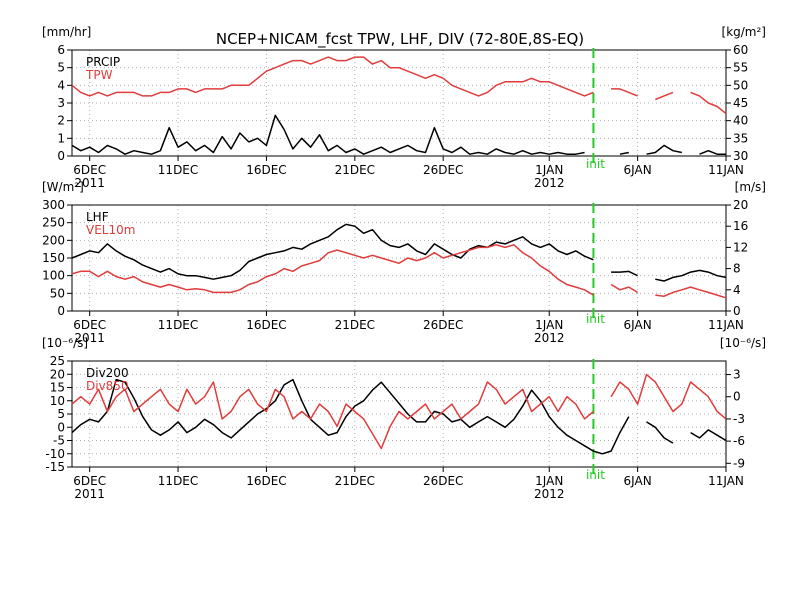  Describe the element at coordinates (59, 441) in the screenshot. I see `left-tick-label: -5` at that location.